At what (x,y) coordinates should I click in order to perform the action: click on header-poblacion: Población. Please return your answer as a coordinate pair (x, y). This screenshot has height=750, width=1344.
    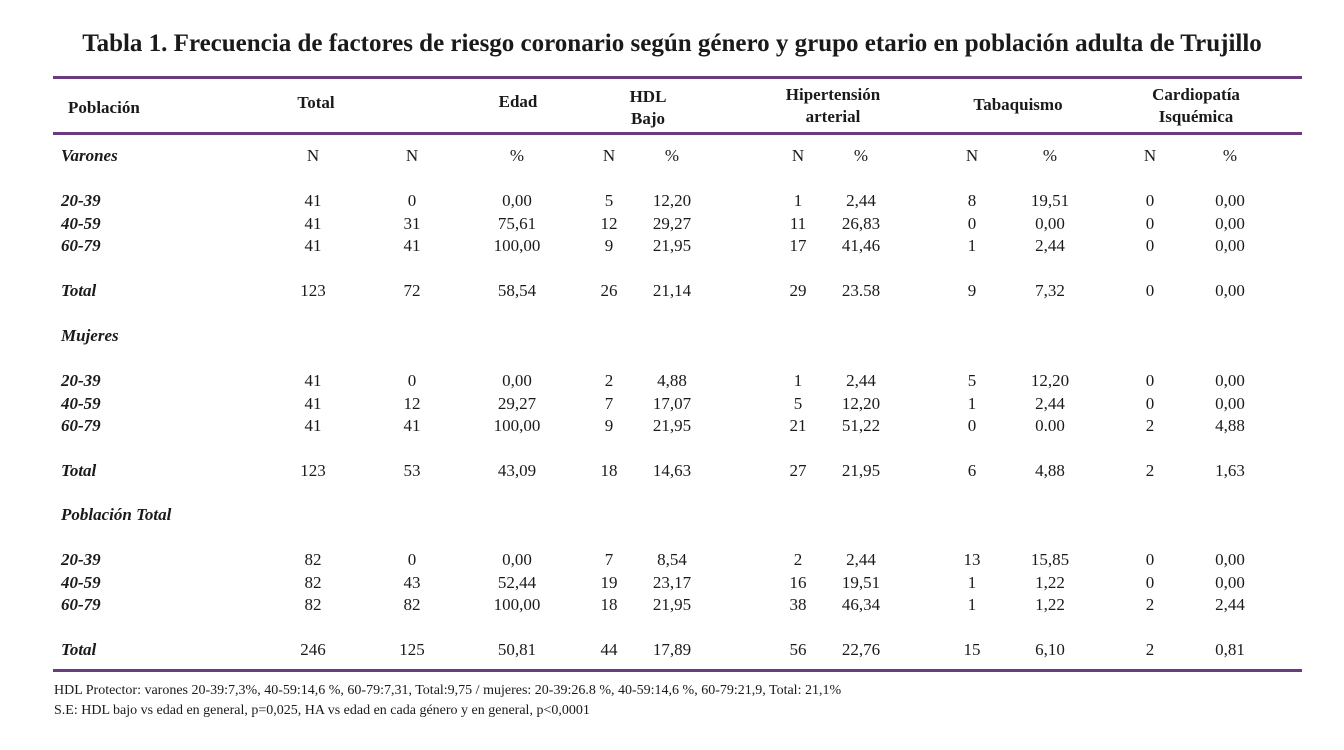
    Looking at the image, I should click on (104, 107).